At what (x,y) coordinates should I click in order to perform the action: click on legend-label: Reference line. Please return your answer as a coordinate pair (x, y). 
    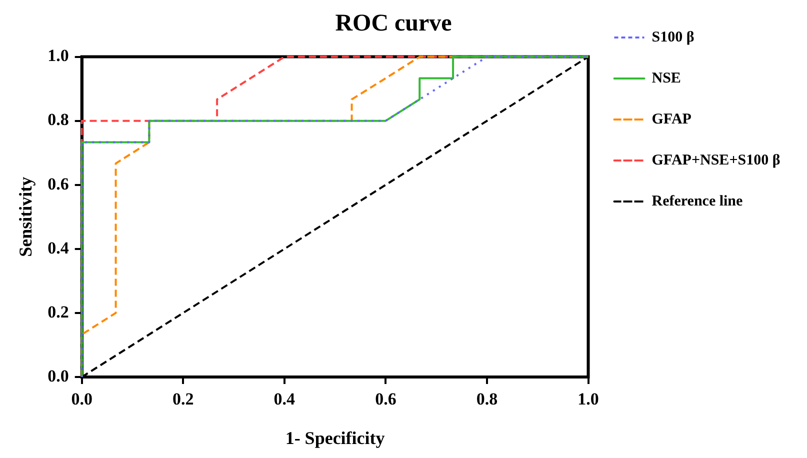
    Looking at the image, I should click on (698, 201).